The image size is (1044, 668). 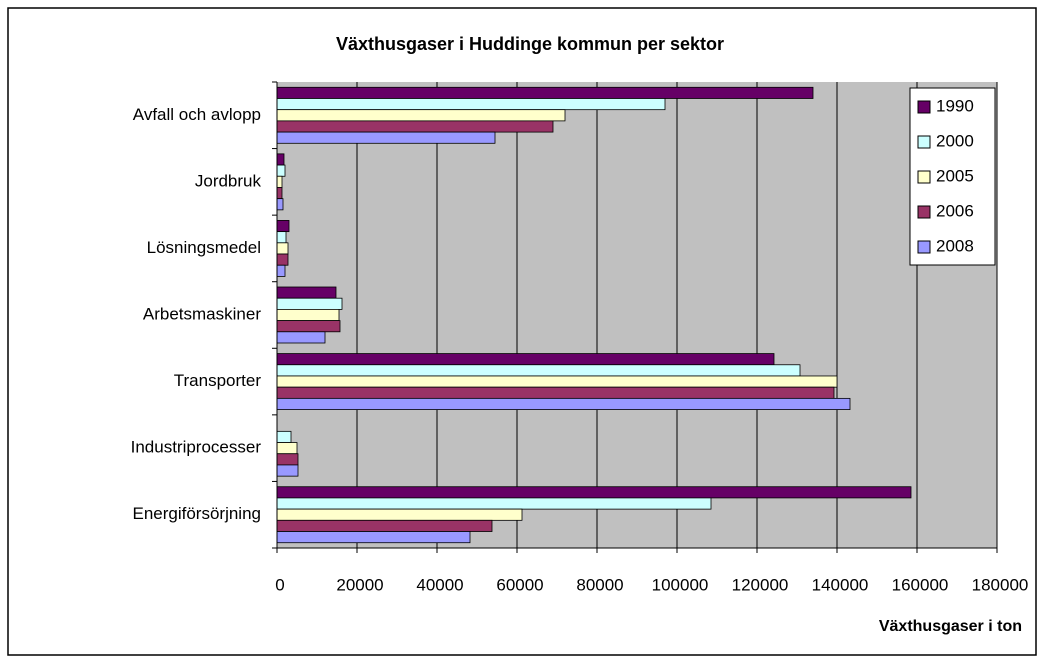 I want to click on x-tick-label: 180000, so click(x=1000, y=584).